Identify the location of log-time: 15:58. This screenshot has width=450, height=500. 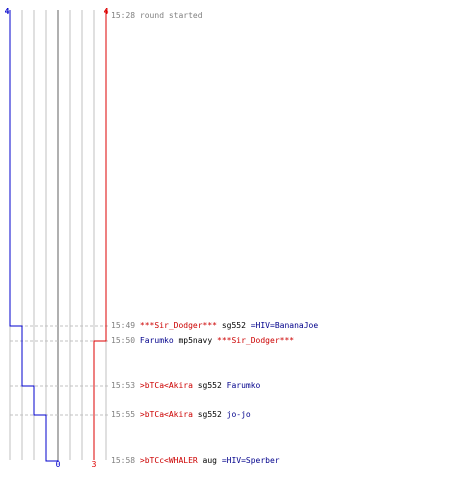
(123, 460).